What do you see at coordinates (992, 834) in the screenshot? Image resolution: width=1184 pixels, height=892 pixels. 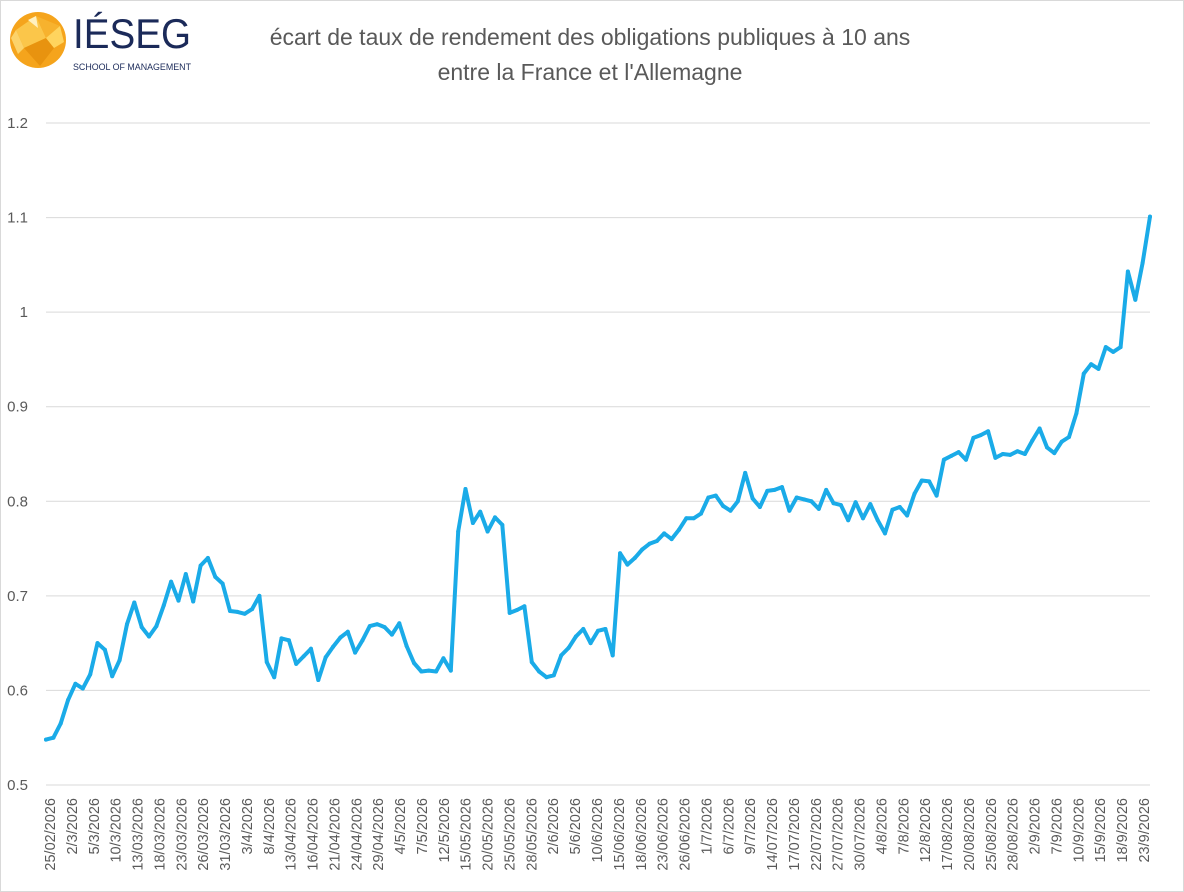 I see `x-tick-label: 25/08/2026` at bounding box center [992, 834].